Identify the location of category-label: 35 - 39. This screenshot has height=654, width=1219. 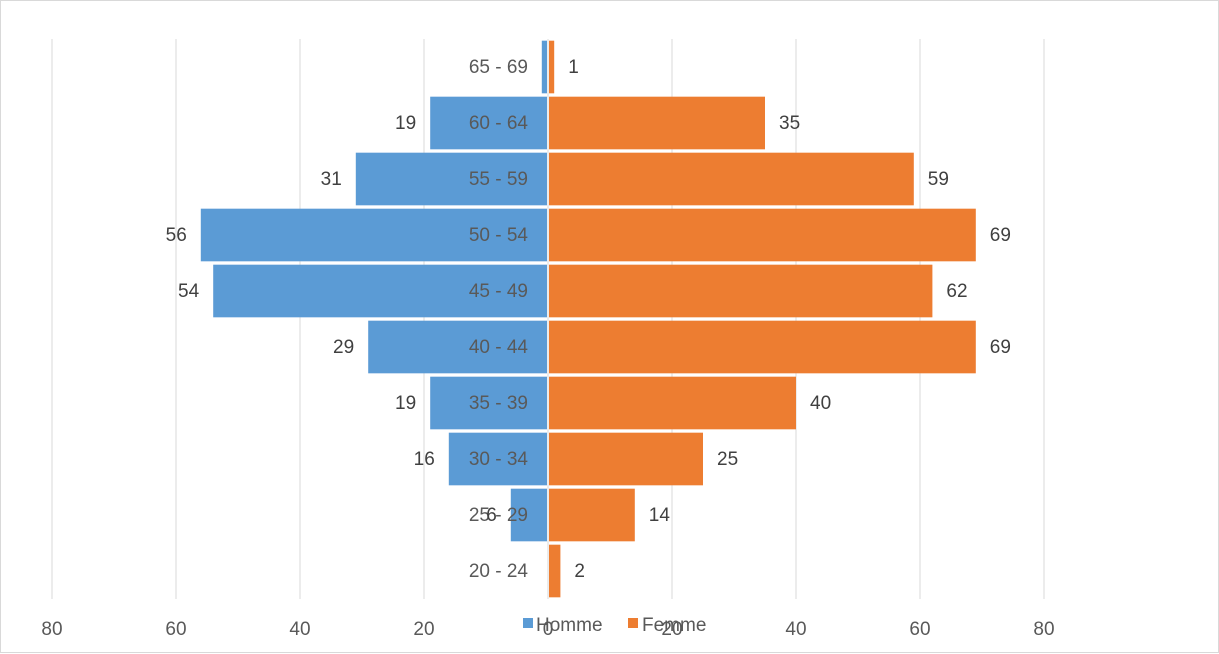
(498, 403).